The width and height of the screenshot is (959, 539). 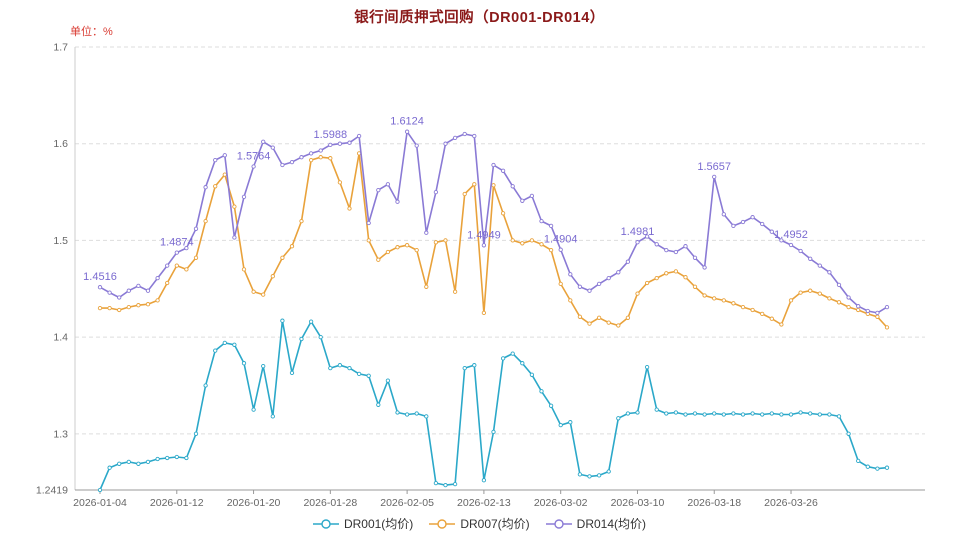 What do you see at coordinates (60, 241) in the screenshot?
I see `y-axis-label: 1.5` at bounding box center [60, 241].